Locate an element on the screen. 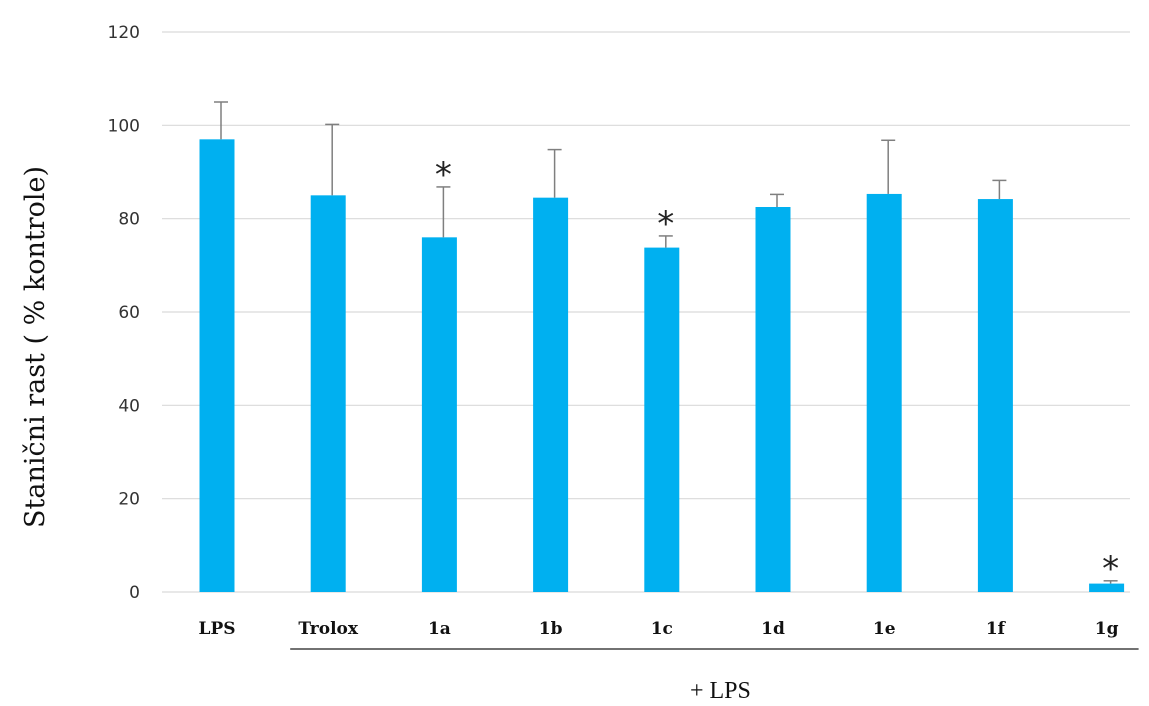 The width and height of the screenshot is (1149, 706). bar-1f is located at coordinates (995, 396).